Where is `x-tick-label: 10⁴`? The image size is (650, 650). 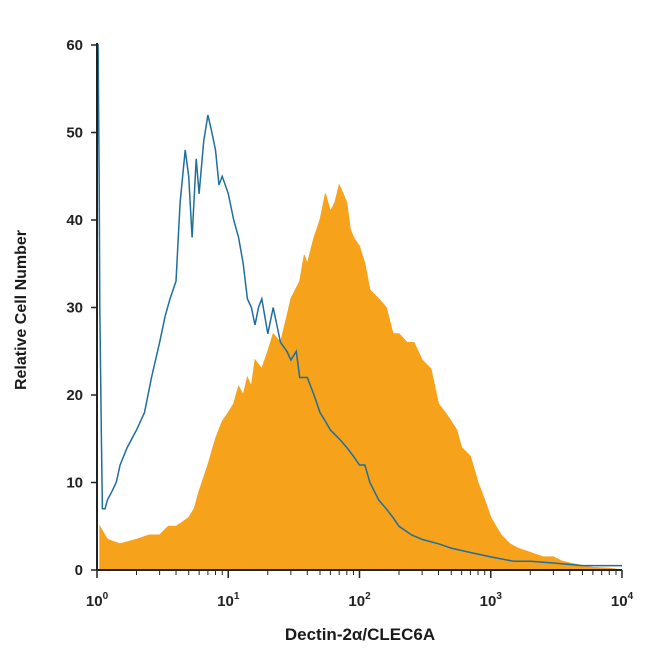
x-tick-label: 10⁴ is located at coordinates (622, 600).